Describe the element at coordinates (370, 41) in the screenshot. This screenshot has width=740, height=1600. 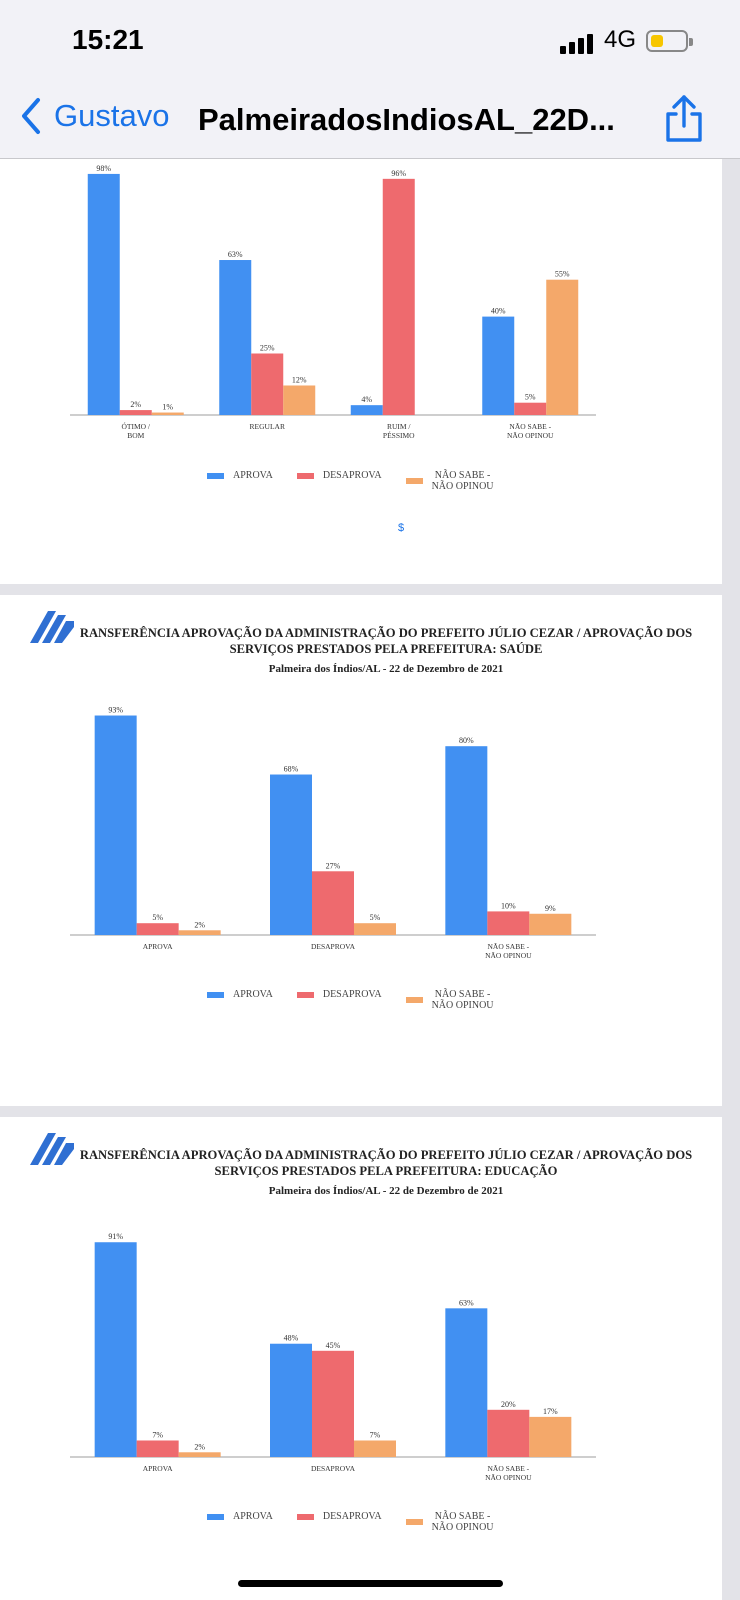
I see `status-bar: 15:21 4G` at that location.